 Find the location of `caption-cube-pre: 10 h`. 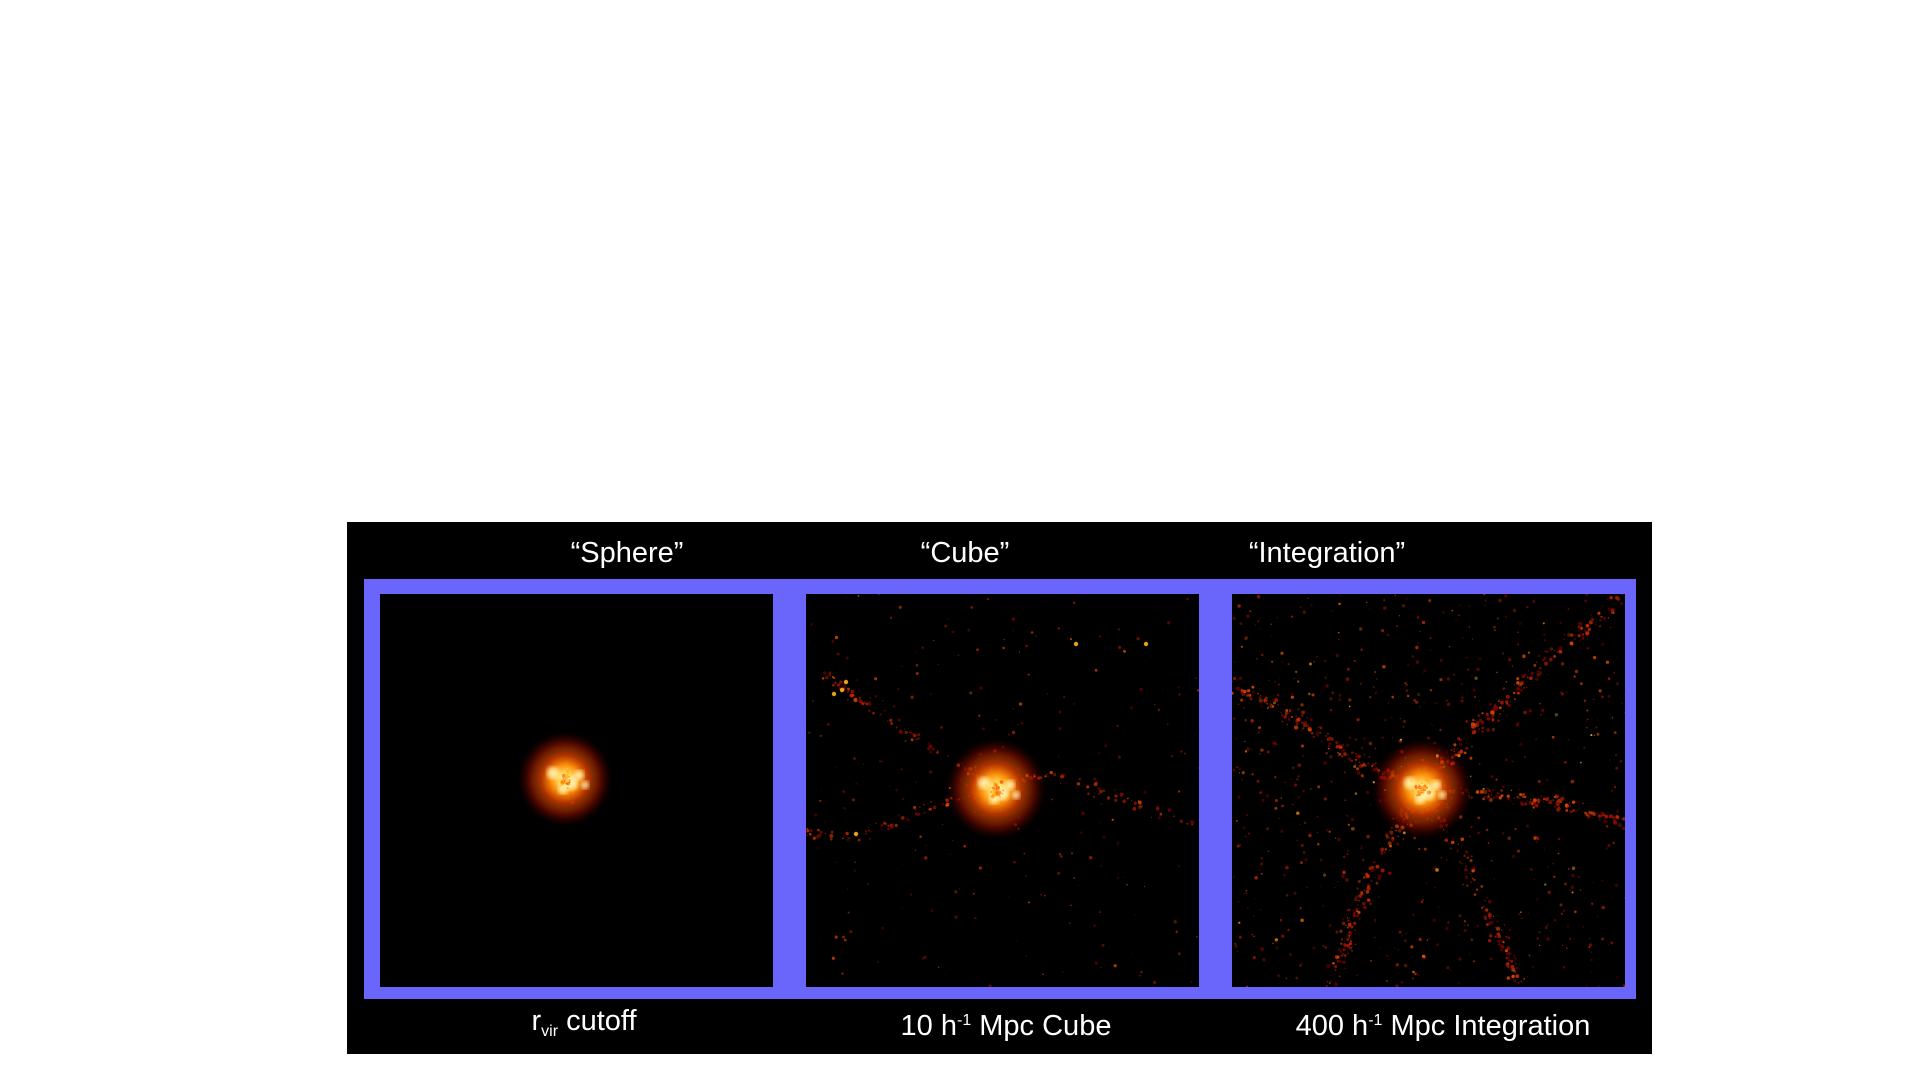

caption-cube-pre: 10 h is located at coordinates (928, 1026).